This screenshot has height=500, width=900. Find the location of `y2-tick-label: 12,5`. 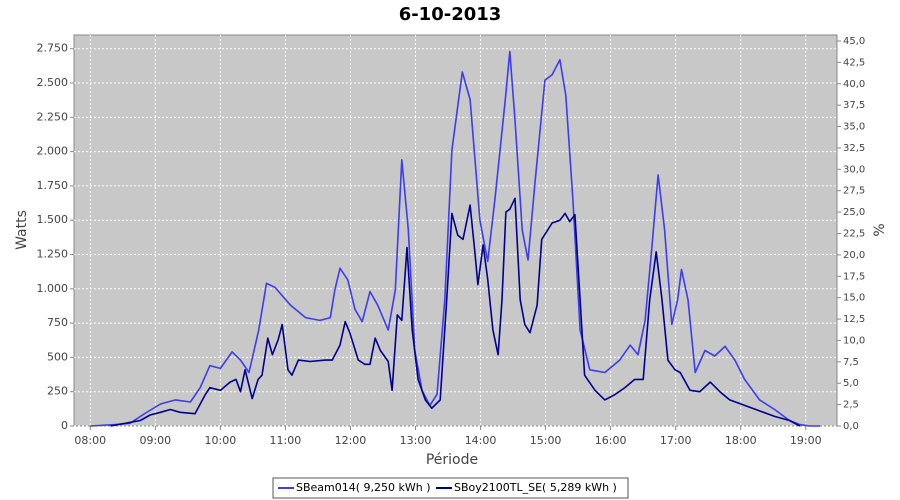

y2-tick-label: 12,5 is located at coordinates (854, 319).